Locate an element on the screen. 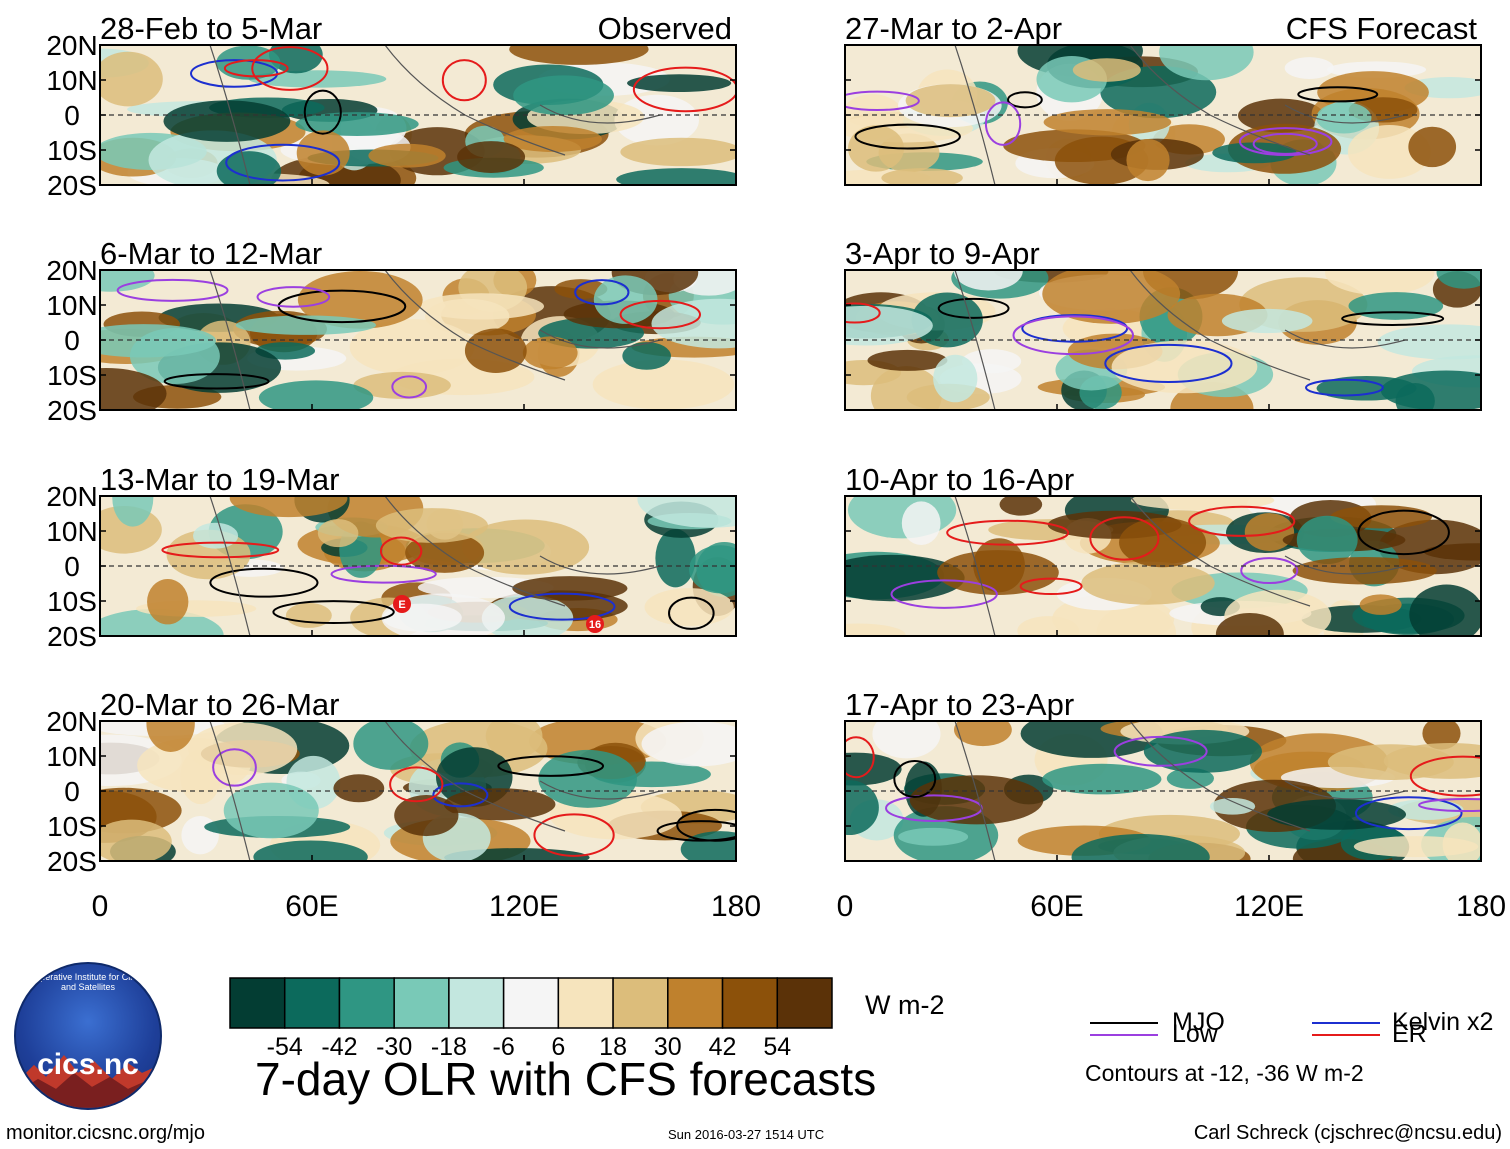 This screenshot has height=1149, width=1510. colorbar-tick-label: 18 is located at coordinates (613, 1047).